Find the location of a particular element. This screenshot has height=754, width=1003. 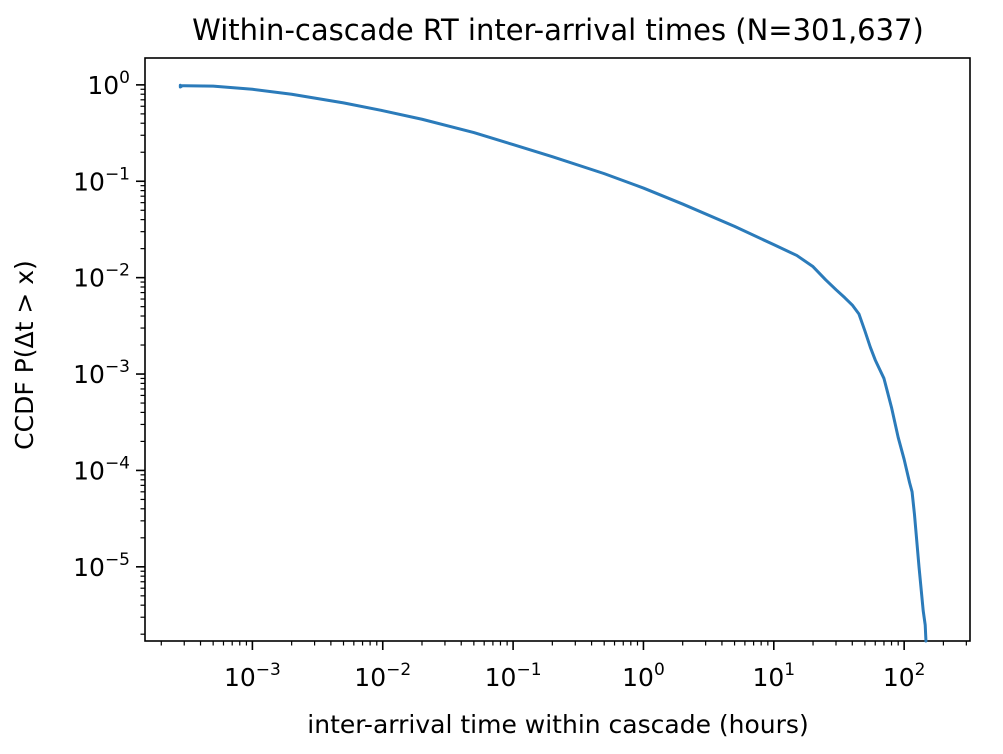

y-tick-label: 10⁻³ is located at coordinates (101, 373).